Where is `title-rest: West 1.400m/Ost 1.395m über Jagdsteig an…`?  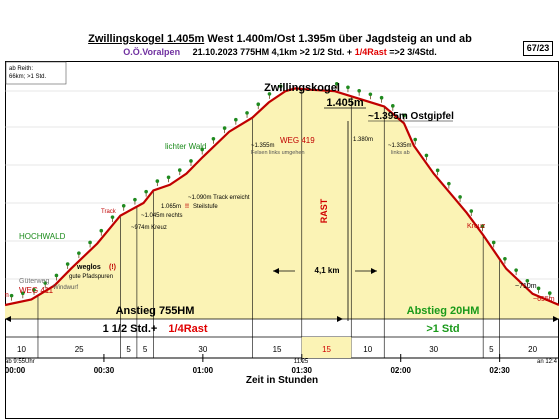
title-rest: West 1.400m/Ost 1.395m über Jagdsteig an… is located at coordinates (338, 39).